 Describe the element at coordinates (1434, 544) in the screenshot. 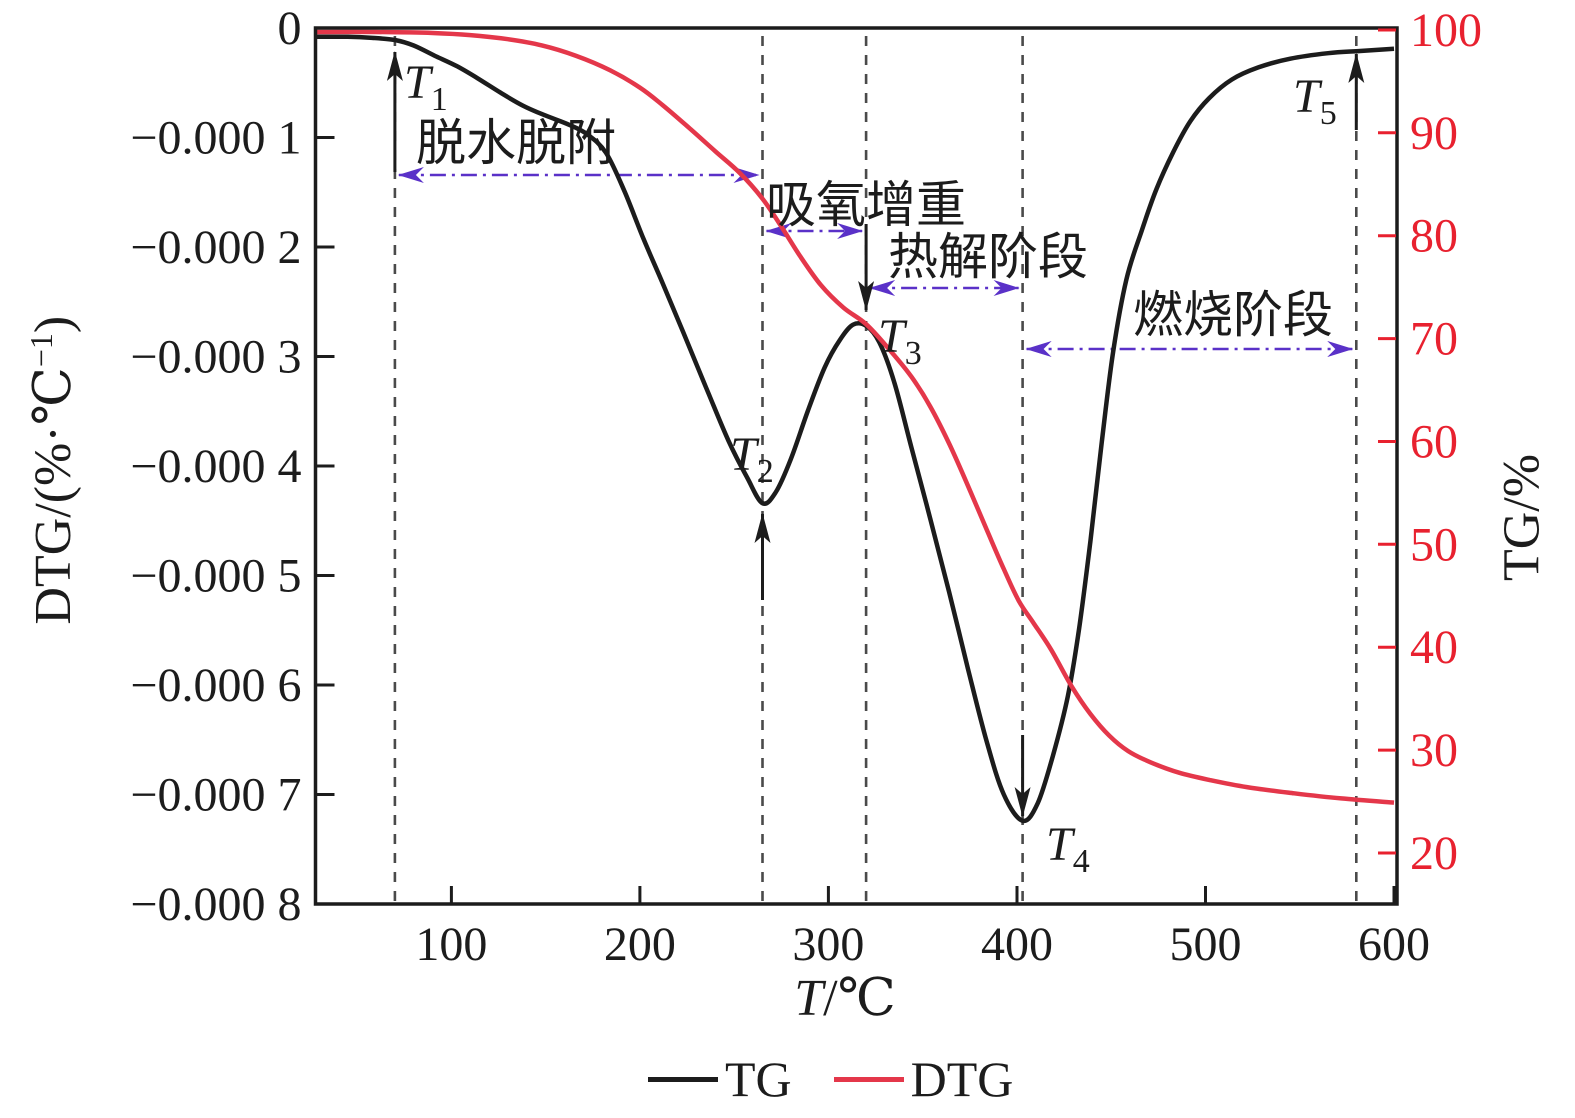

I see `right-tick-label: 50` at that location.